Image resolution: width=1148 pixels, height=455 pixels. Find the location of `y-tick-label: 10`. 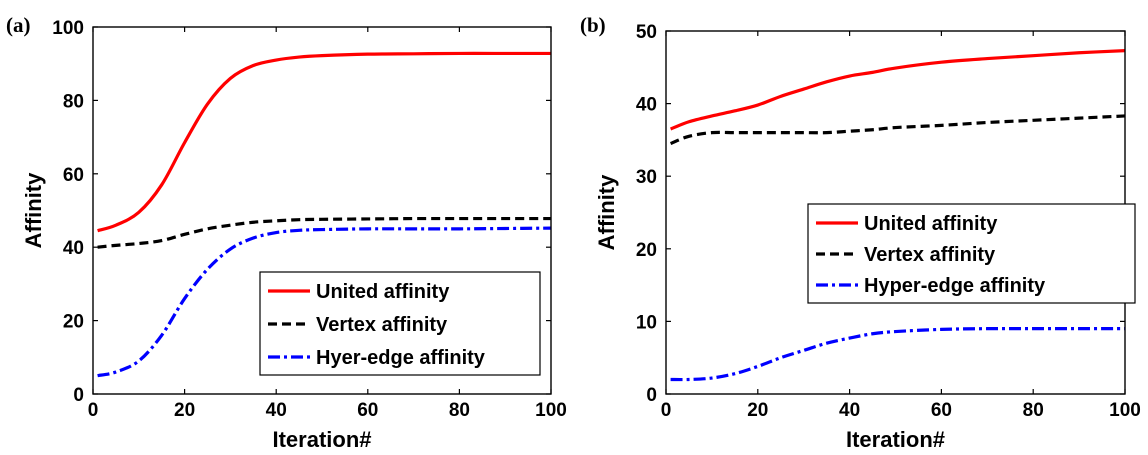

y-tick-label: 10 is located at coordinates (646, 322).